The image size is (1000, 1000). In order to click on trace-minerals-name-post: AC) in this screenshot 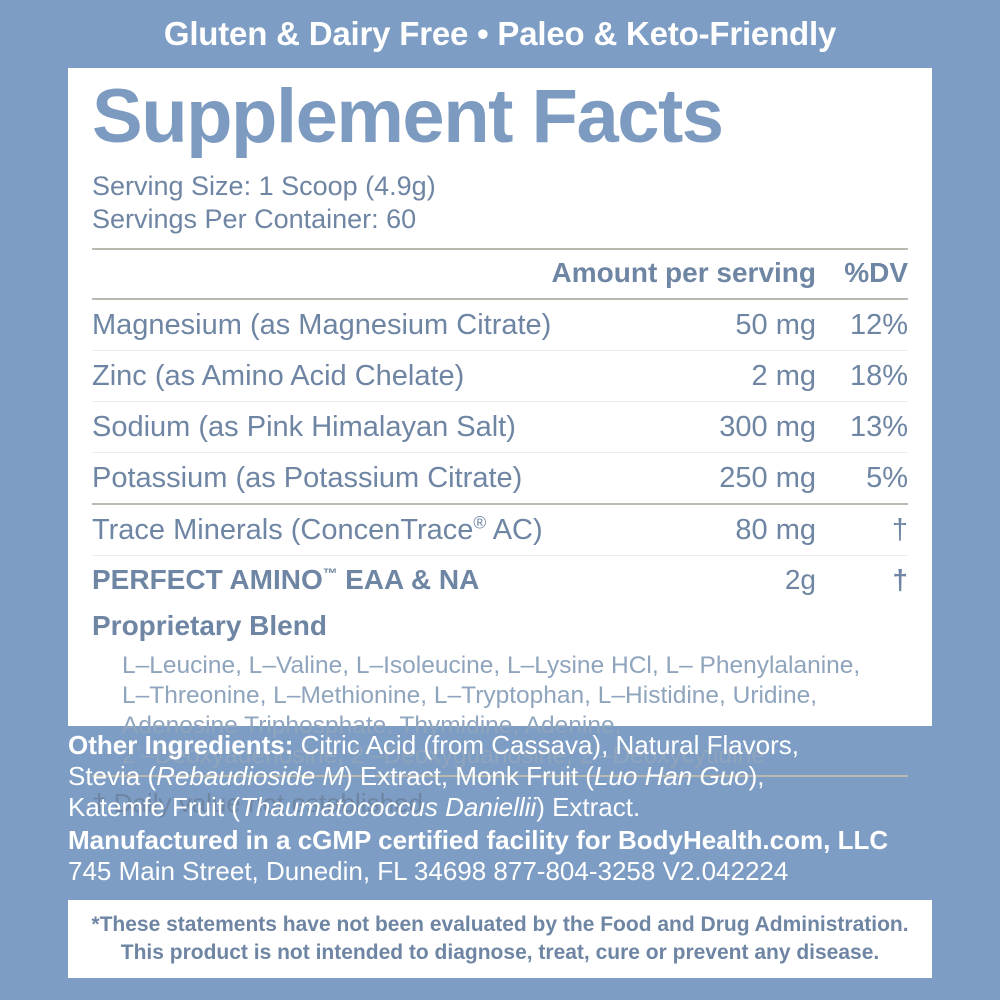, I will do `click(514, 530)`.